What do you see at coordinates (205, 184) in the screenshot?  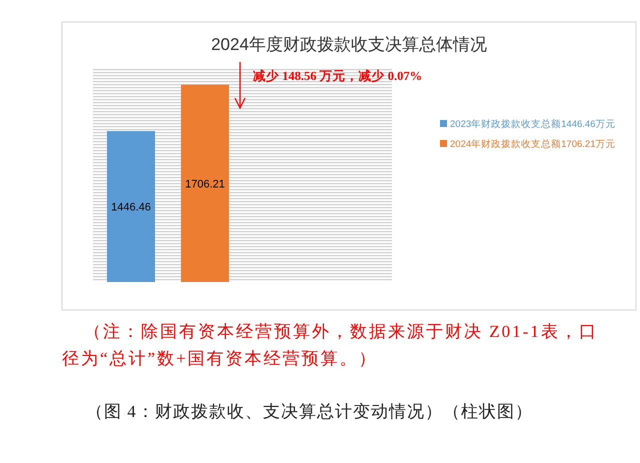 I see `data-label: 1706.21` at bounding box center [205, 184].